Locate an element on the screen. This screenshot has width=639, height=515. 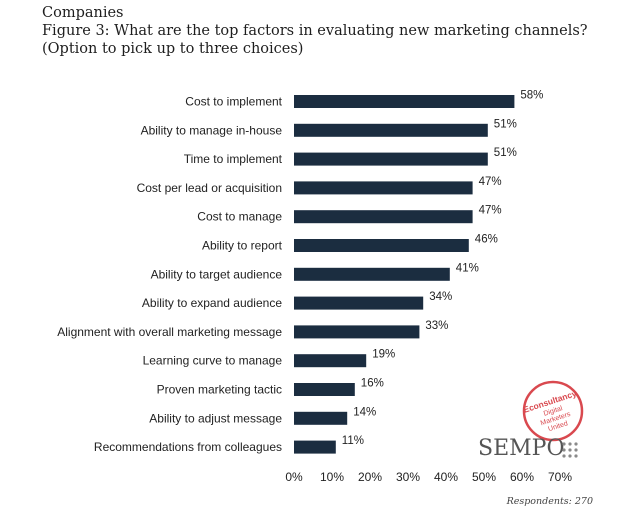
x-tick-label: 60% is located at coordinates (522, 477).